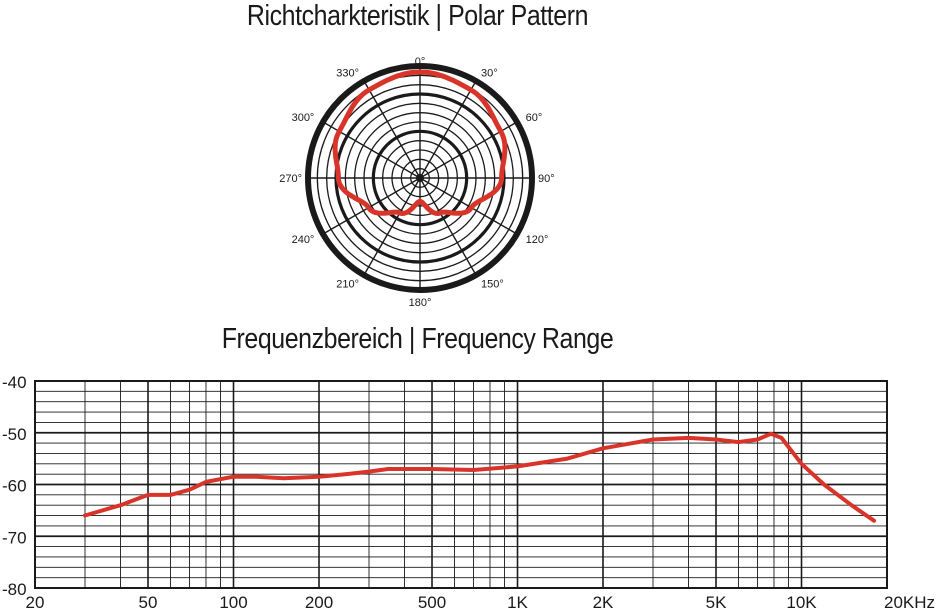  What do you see at coordinates (909, 602) in the screenshot?
I see `x-tick-label: 20KHz` at bounding box center [909, 602].